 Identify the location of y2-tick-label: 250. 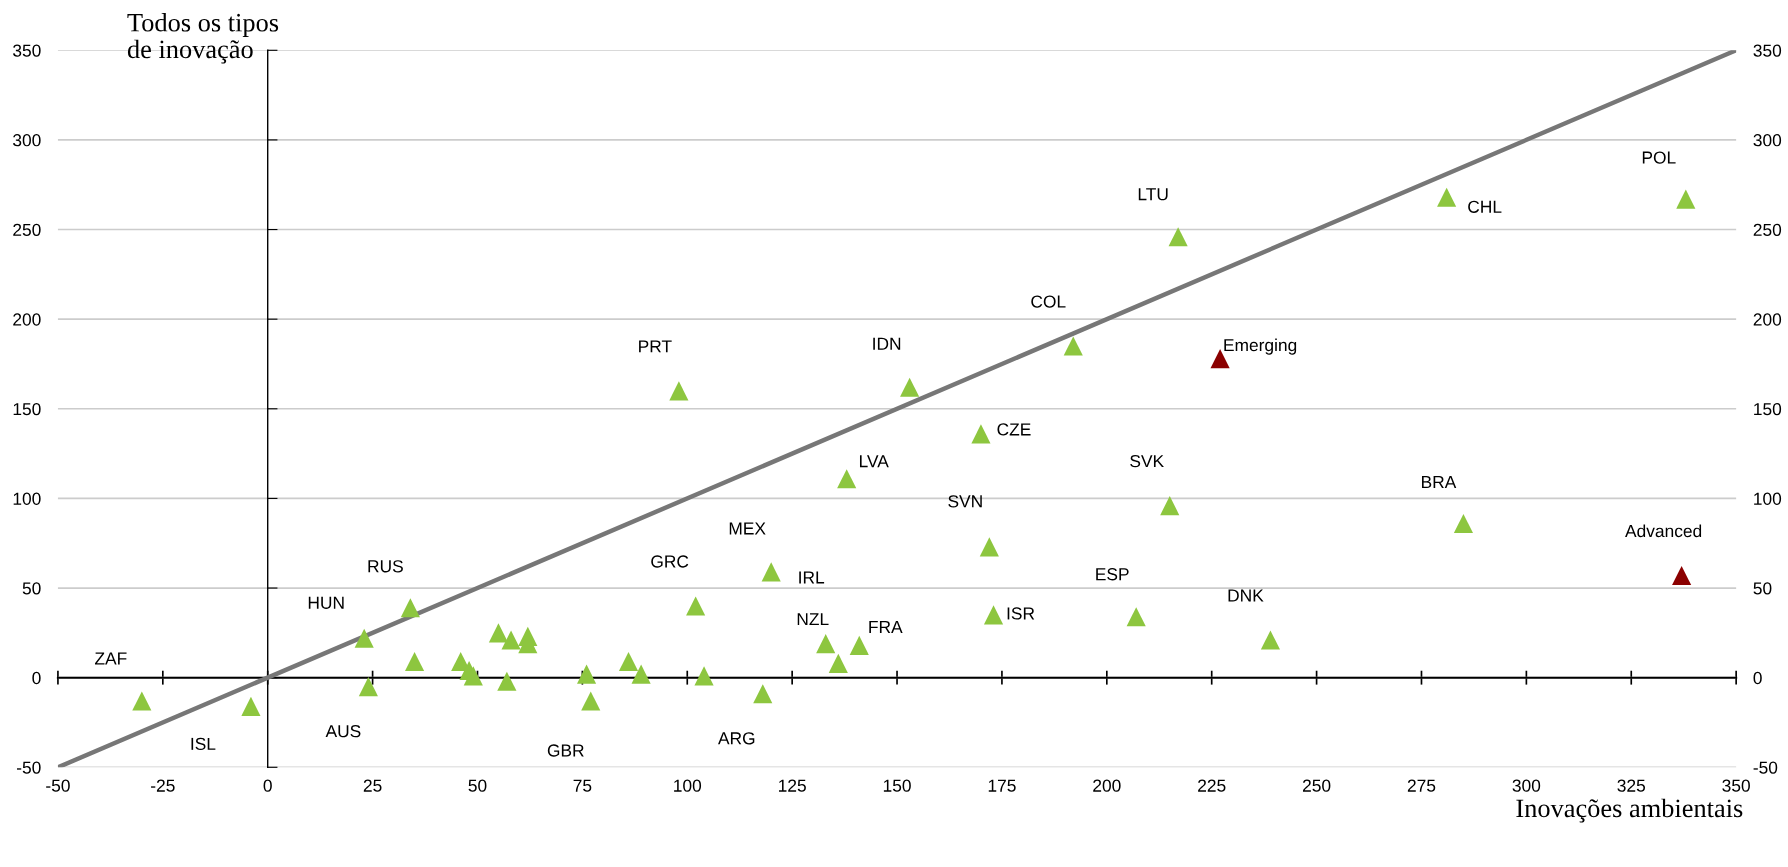
(1767, 229).